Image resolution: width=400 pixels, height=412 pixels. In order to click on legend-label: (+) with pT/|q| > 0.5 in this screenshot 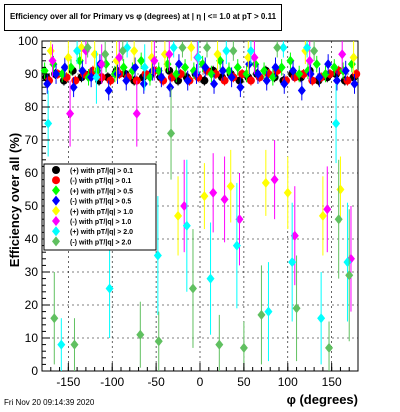, I will do `click(101, 191)`.